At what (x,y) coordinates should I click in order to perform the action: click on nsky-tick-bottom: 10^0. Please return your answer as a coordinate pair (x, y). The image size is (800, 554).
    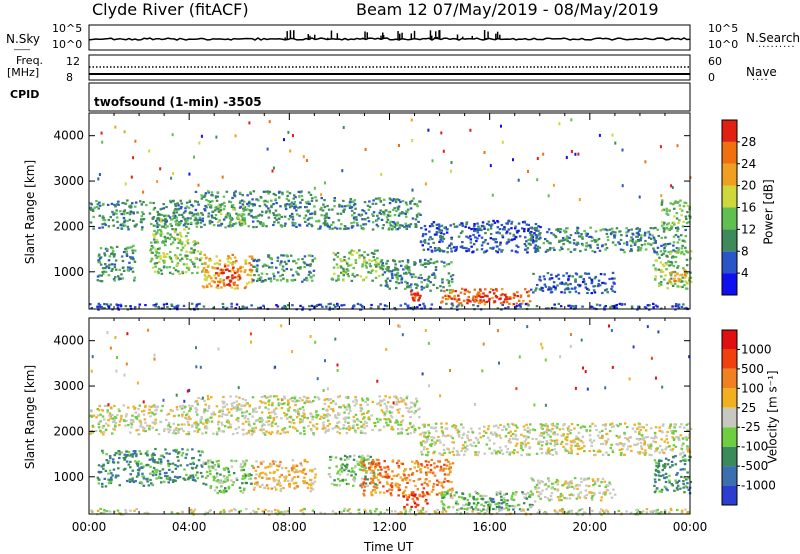
    Looking at the image, I should click on (67, 44).